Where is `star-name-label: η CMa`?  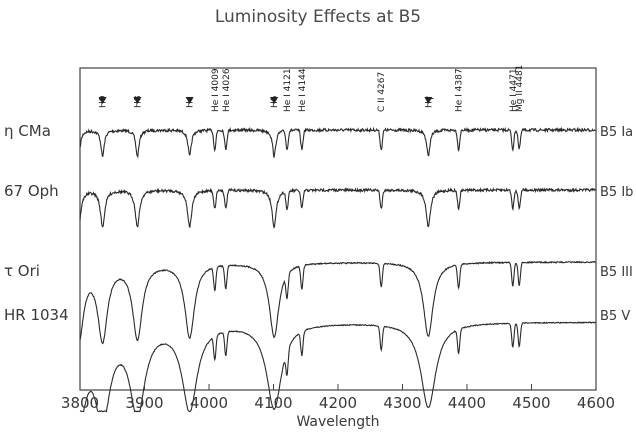 star-name-label: η CMa is located at coordinates (27, 131).